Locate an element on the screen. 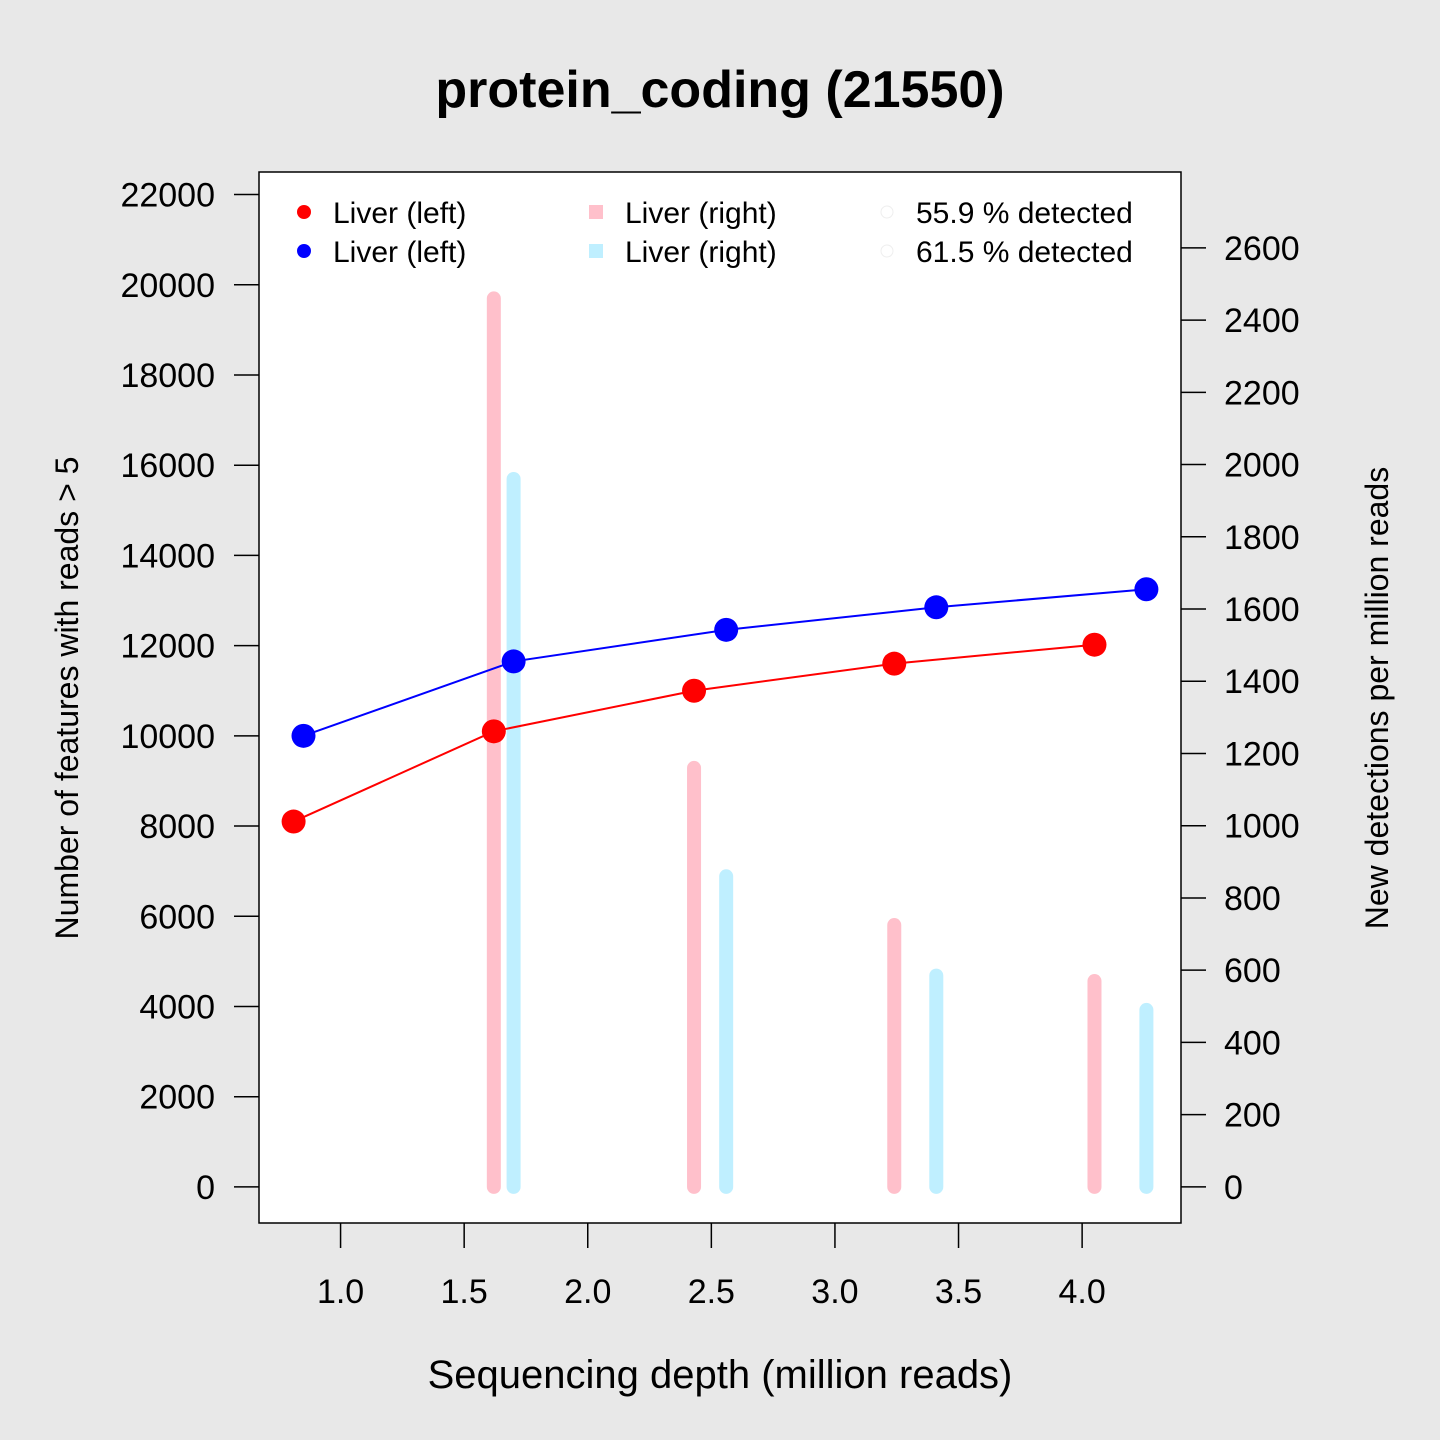 This screenshot has height=1440, width=1440. y-left-tick-label: 8000 is located at coordinates (177, 827).